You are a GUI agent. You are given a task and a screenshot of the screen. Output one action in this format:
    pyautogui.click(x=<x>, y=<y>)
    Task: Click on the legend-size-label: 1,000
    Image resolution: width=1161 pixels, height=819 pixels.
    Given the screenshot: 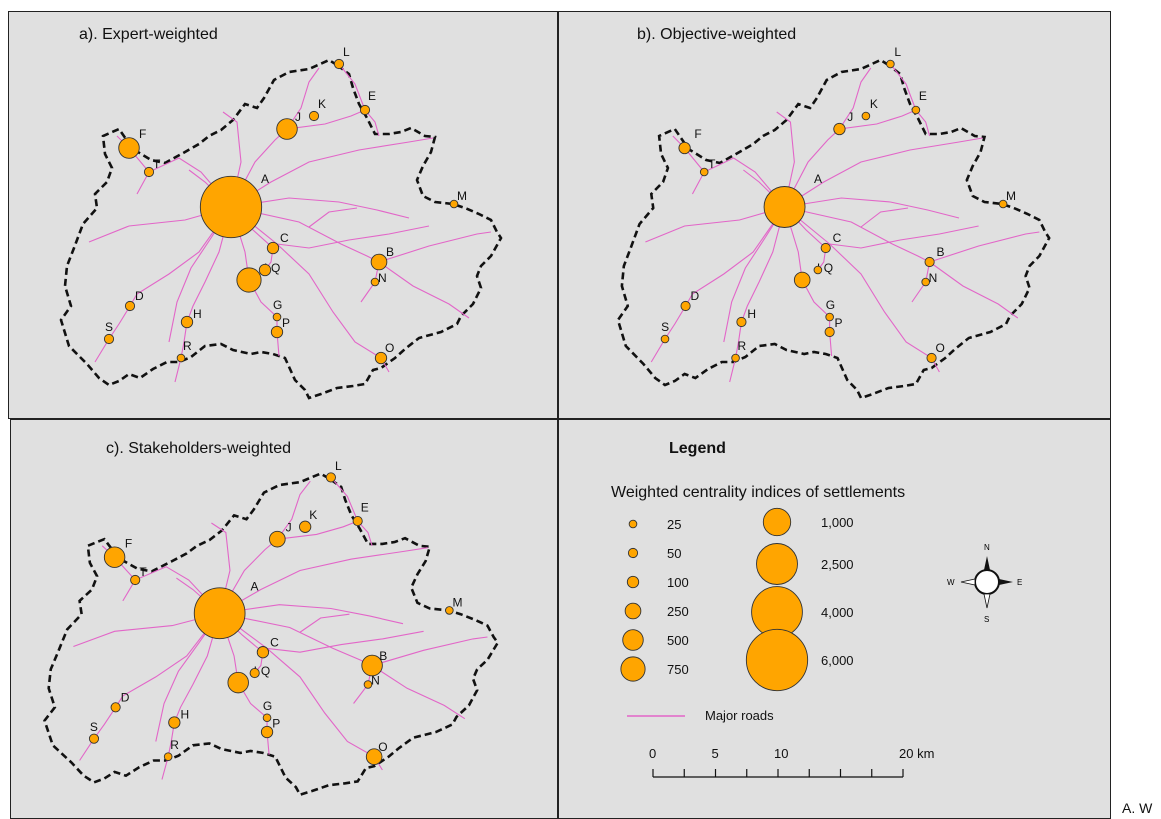 What is the action you would take?
    pyautogui.click(x=837, y=522)
    